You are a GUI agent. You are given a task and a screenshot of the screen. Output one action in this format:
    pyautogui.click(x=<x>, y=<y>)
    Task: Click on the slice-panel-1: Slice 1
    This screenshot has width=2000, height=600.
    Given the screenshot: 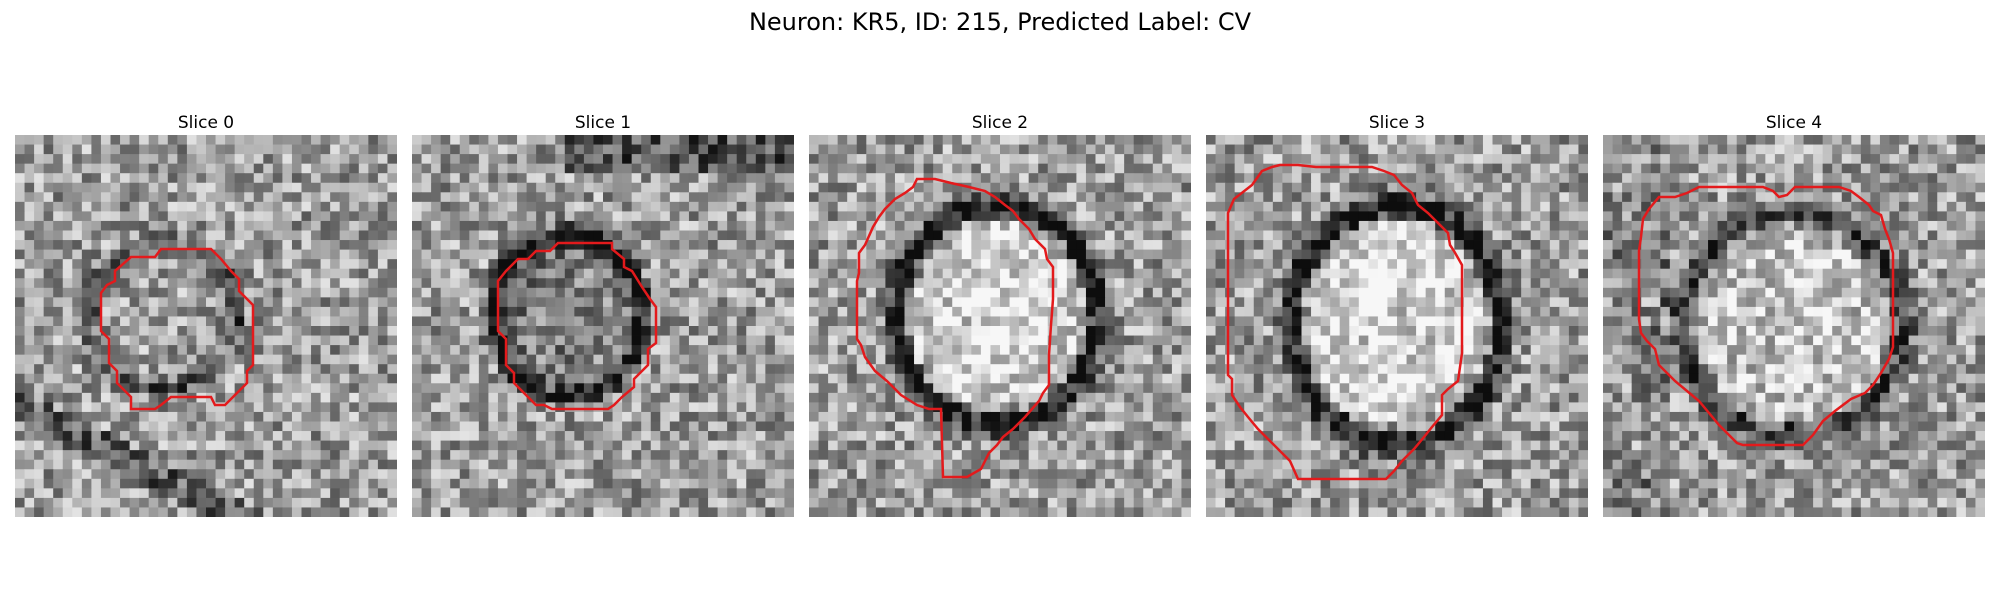 What is the action you would take?
    pyautogui.click(x=603, y=314)
    